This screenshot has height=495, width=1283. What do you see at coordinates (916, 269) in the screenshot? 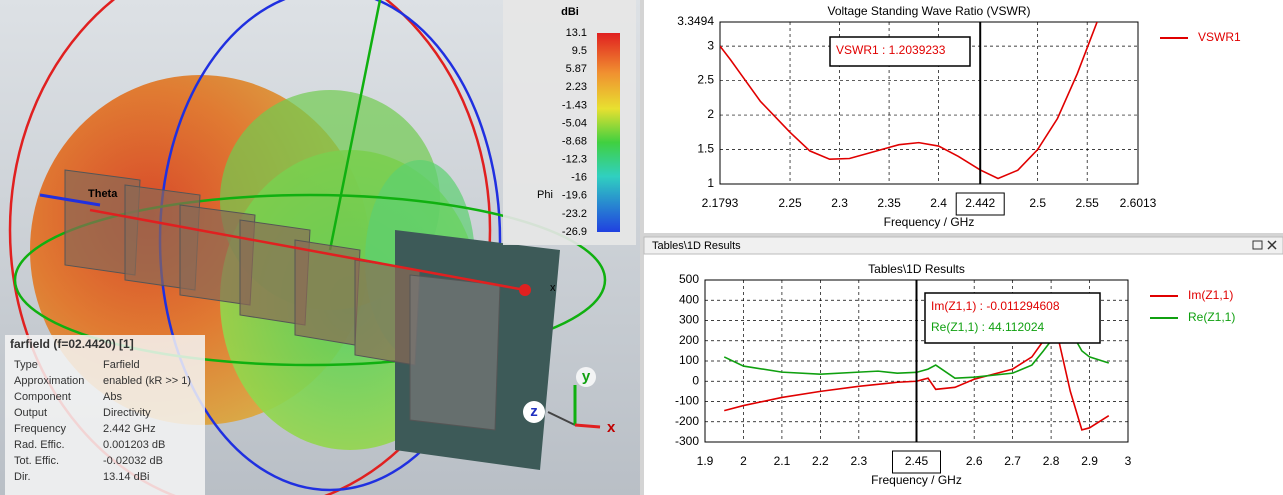
I see `chart-title: Tables\1D Results` at bounding box center [916, 269].